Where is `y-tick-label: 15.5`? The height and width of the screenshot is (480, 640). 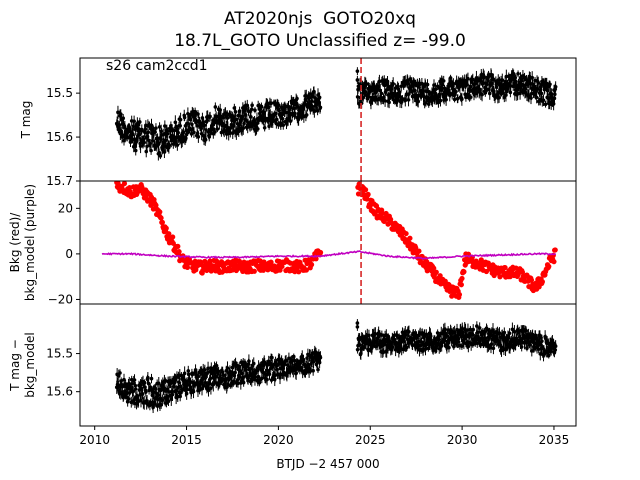 y-tick-label: 15.5 is located at coordinates (59, 354).